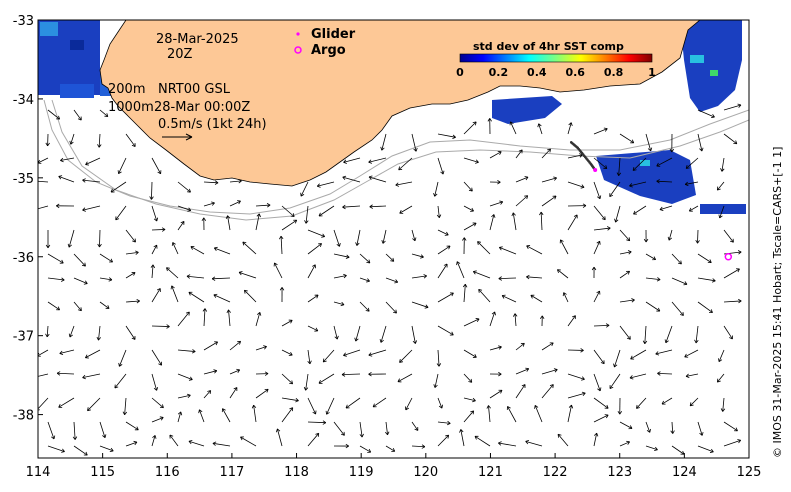 The height and width of the screenshot is (492, 791). I want to click on x-tick-label: 117, so click(231, 472).